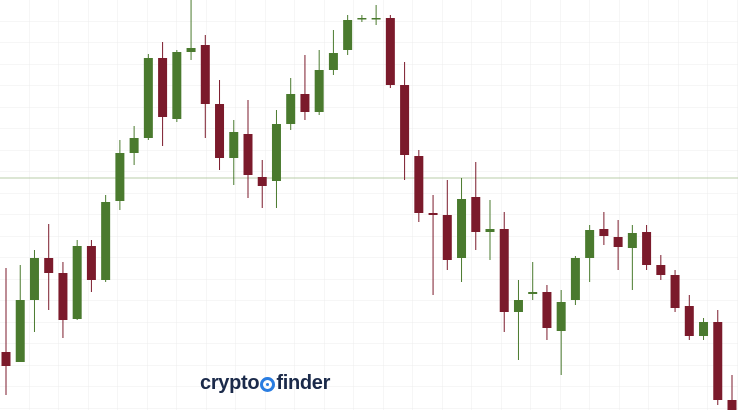 The image size is (738, 410). Describe the element at coordinates (303, 383) in the screenshot. I see `logo-text: finder` at that location.